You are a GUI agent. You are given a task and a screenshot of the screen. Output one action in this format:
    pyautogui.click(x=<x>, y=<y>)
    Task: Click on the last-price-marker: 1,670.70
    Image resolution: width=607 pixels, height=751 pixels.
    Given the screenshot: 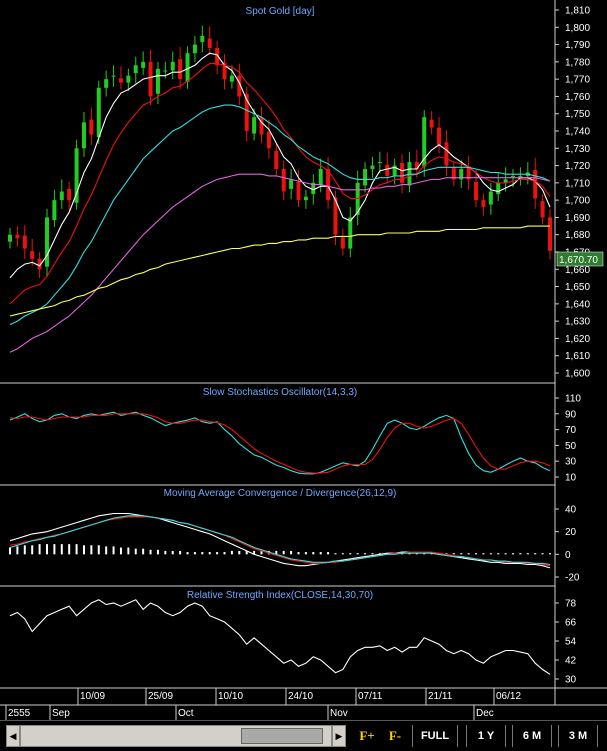 What is the action you would take?
    pyautogui.click(x=580, y=259)
    